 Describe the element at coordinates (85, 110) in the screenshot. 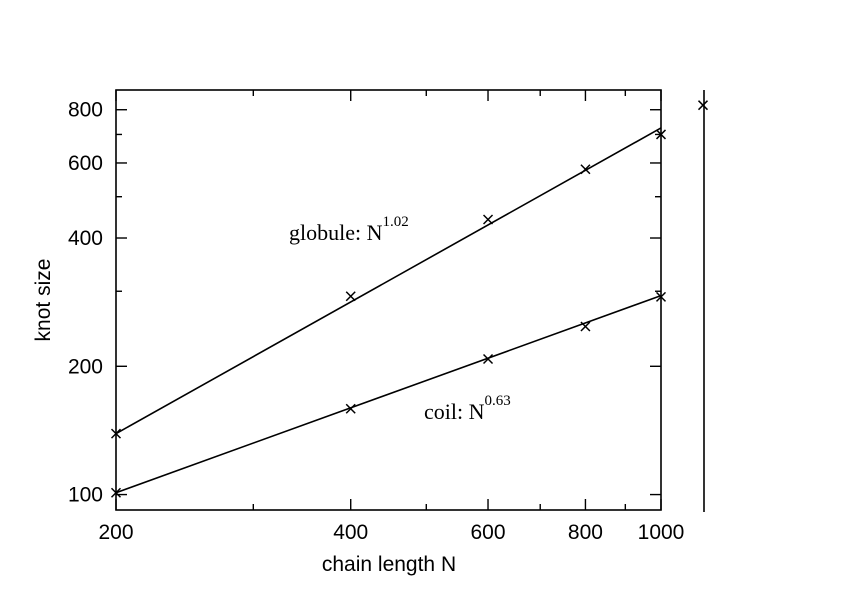

I see `y-tick-label: 800` at that location.